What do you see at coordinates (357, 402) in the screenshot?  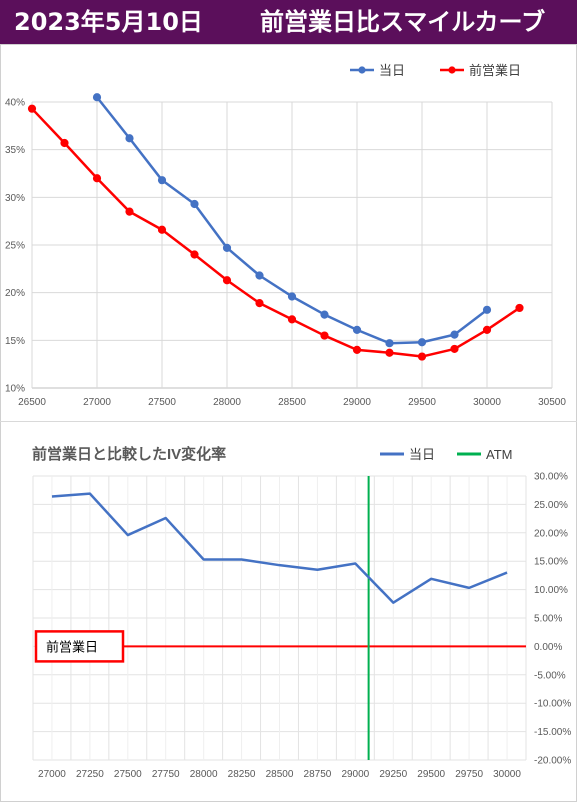 I see `chart1-x-tick-label: 29000` at bounding box center [357, 402].